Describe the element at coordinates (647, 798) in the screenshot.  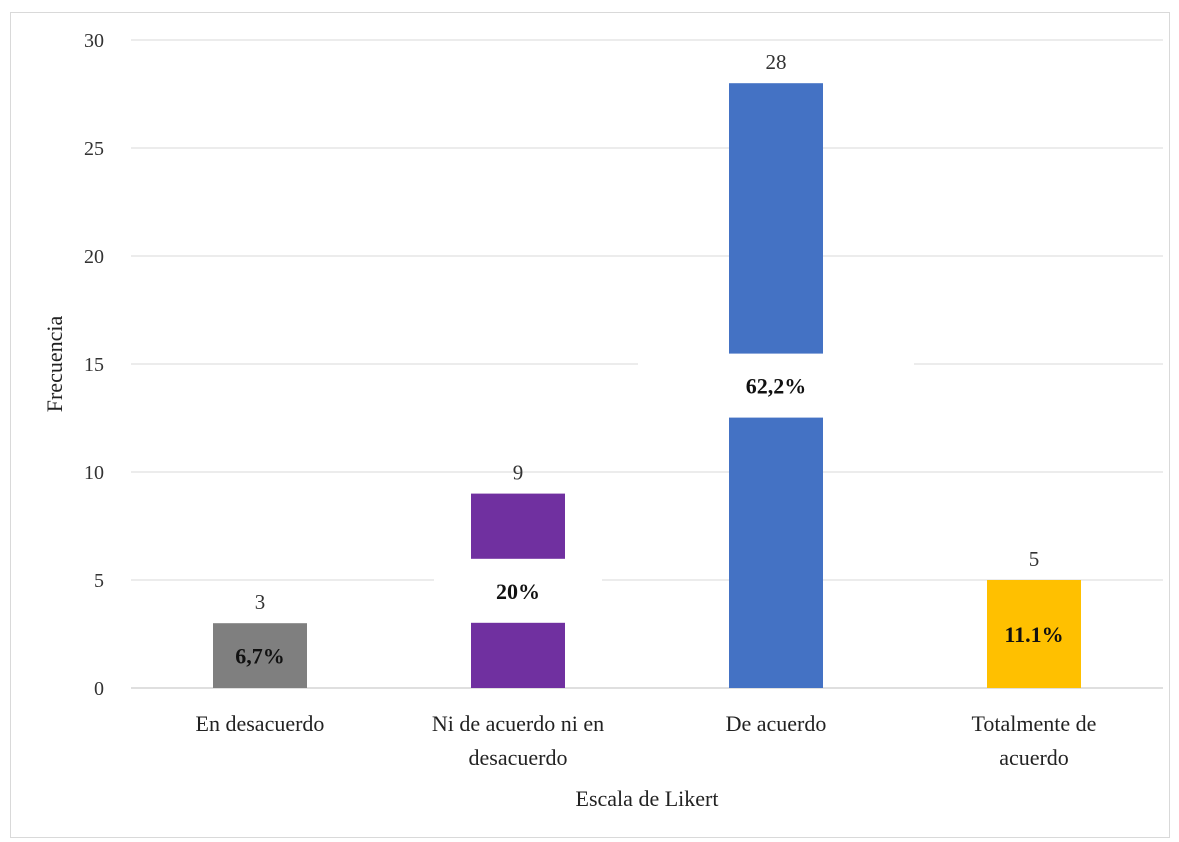
I see `x-axis-label: Escala de Likert` at that location.